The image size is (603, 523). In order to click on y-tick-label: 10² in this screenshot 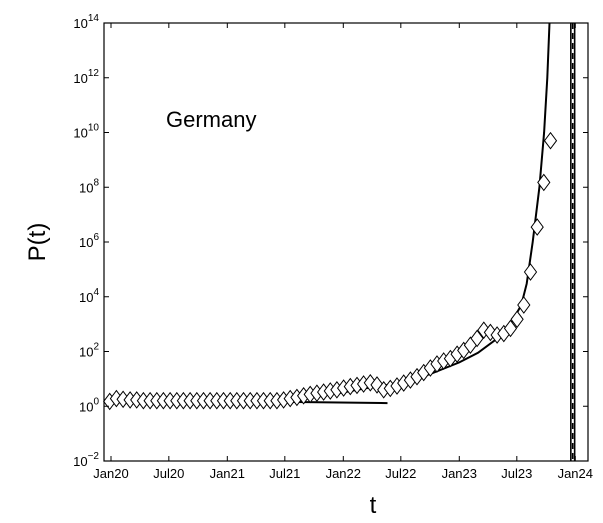, I will do `click(89, 351)`.